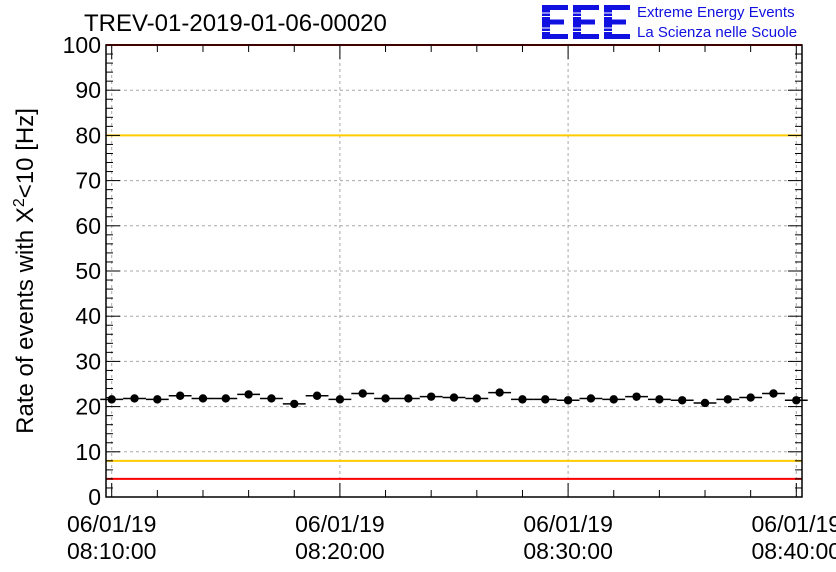 Image resolution: width=836 pixels, height=572 pixels. What do you see at coordinates (88, 181) in the screenshot?
I see `y-tick-label: 70` at bounding box center [88, 181].